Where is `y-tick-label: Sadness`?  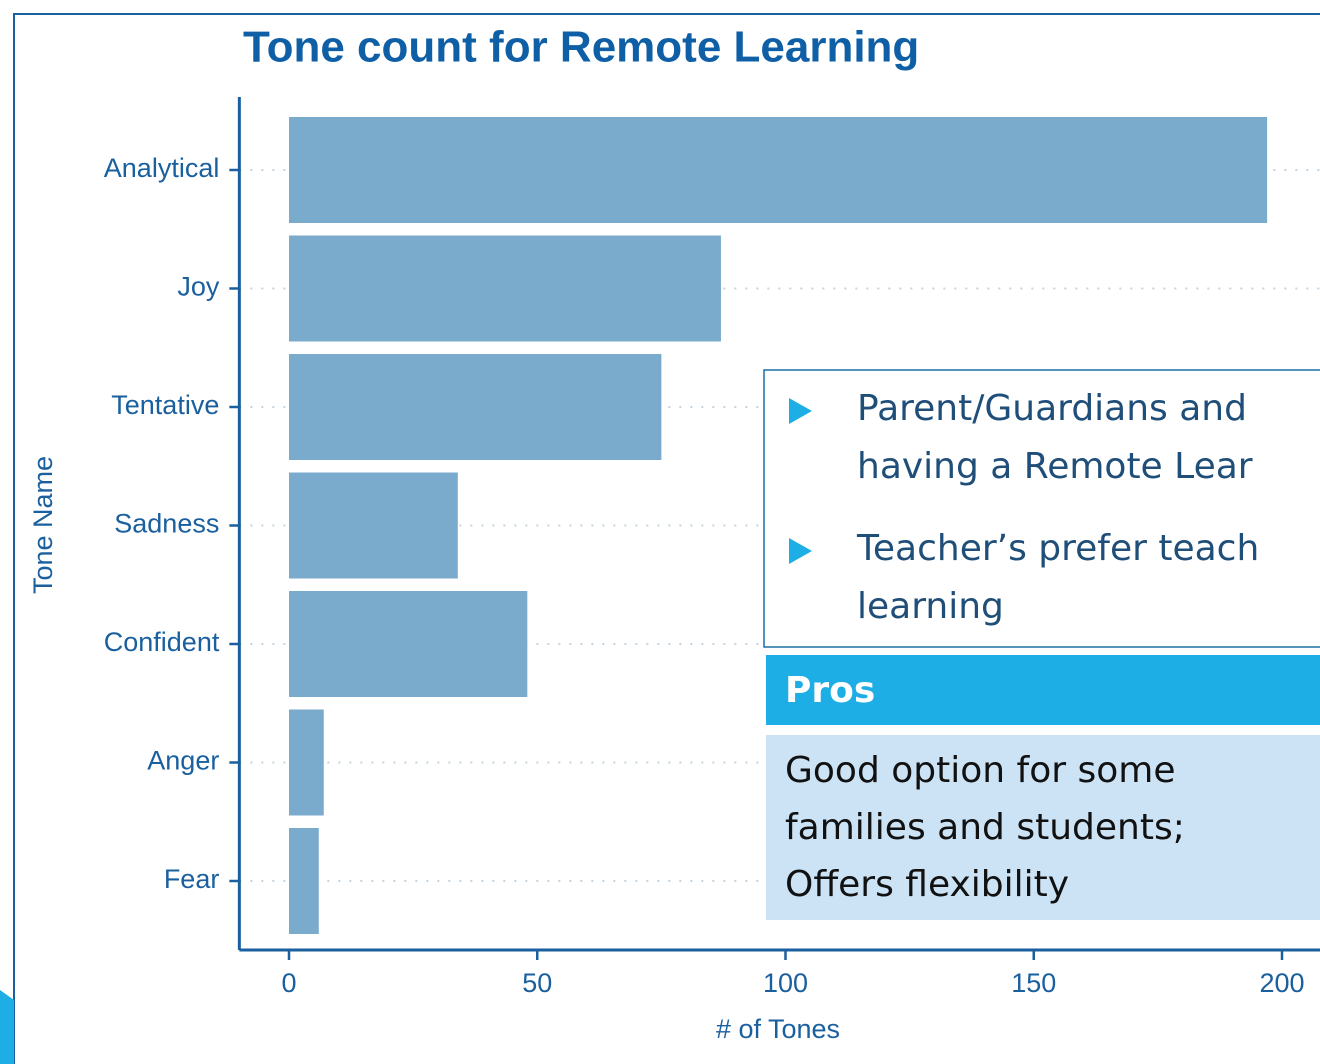
y-tick-label: Sadness is located at coordinates (166, 524).